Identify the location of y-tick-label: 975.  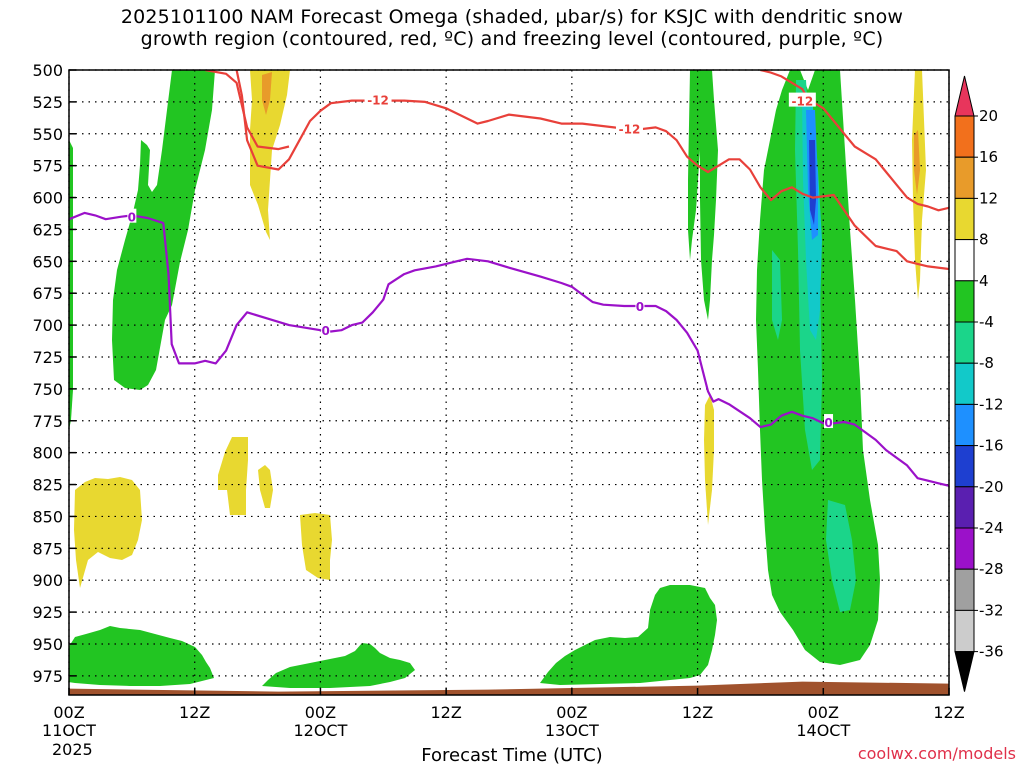
(47, 676).